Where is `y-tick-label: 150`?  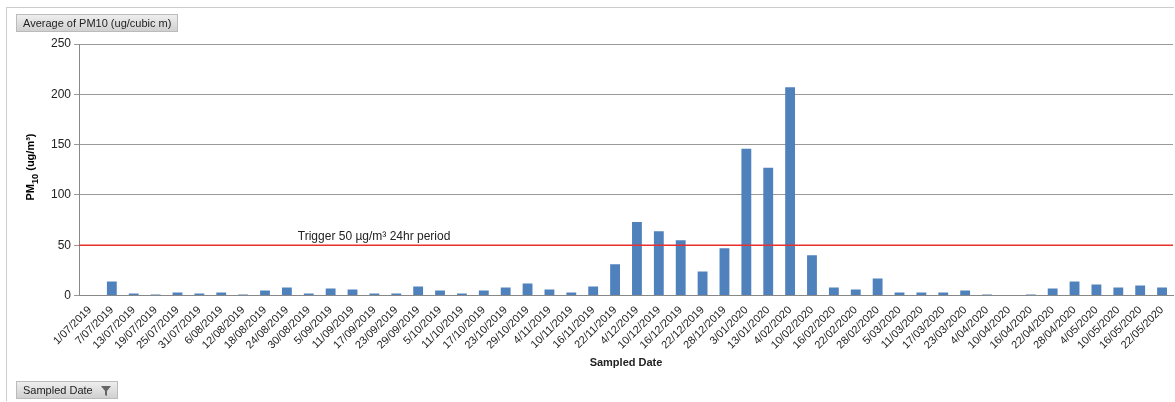
y-tick-label: 150 is located at coordinates (61, 143).